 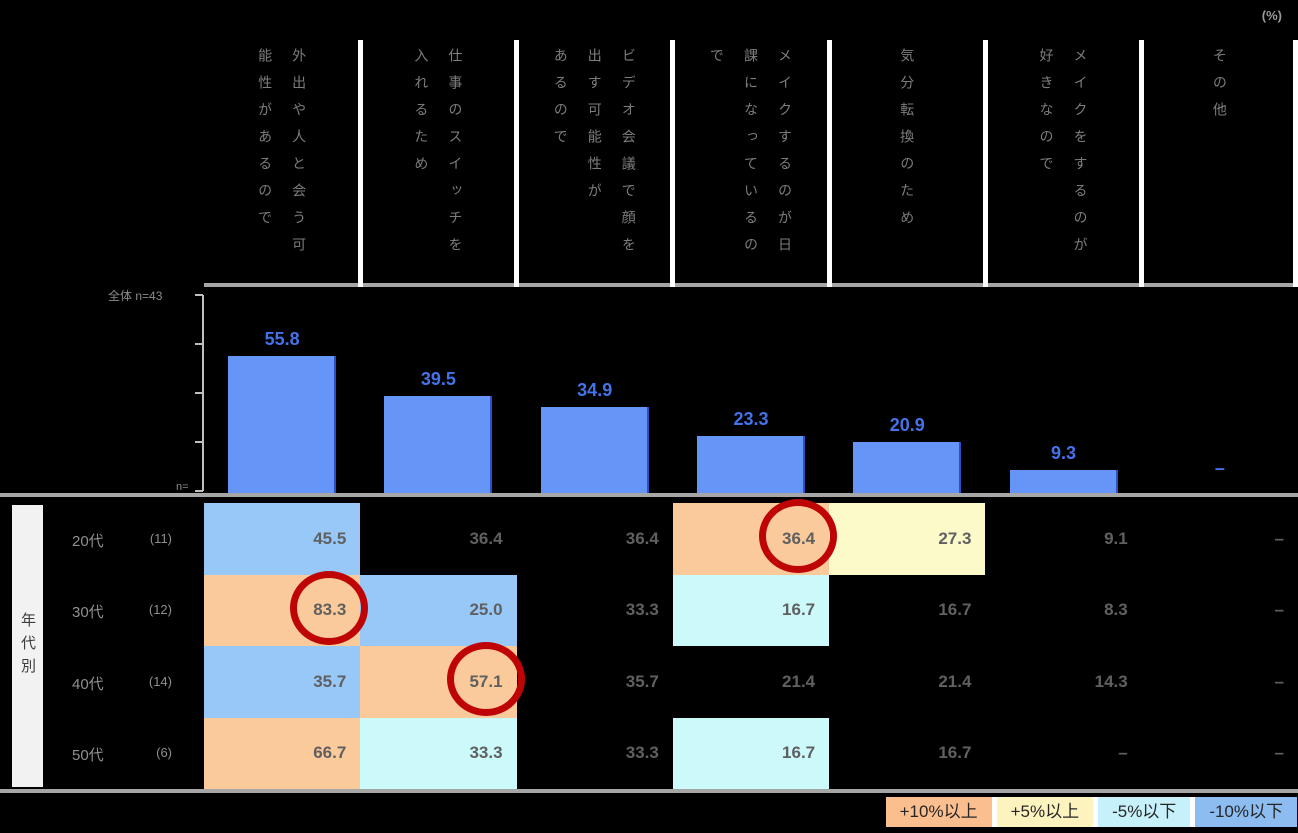 What do you see at coordinates (595, 390) in the screenshot?
I see `bar-value-label: 34.9` at bounding box center [595, 390].